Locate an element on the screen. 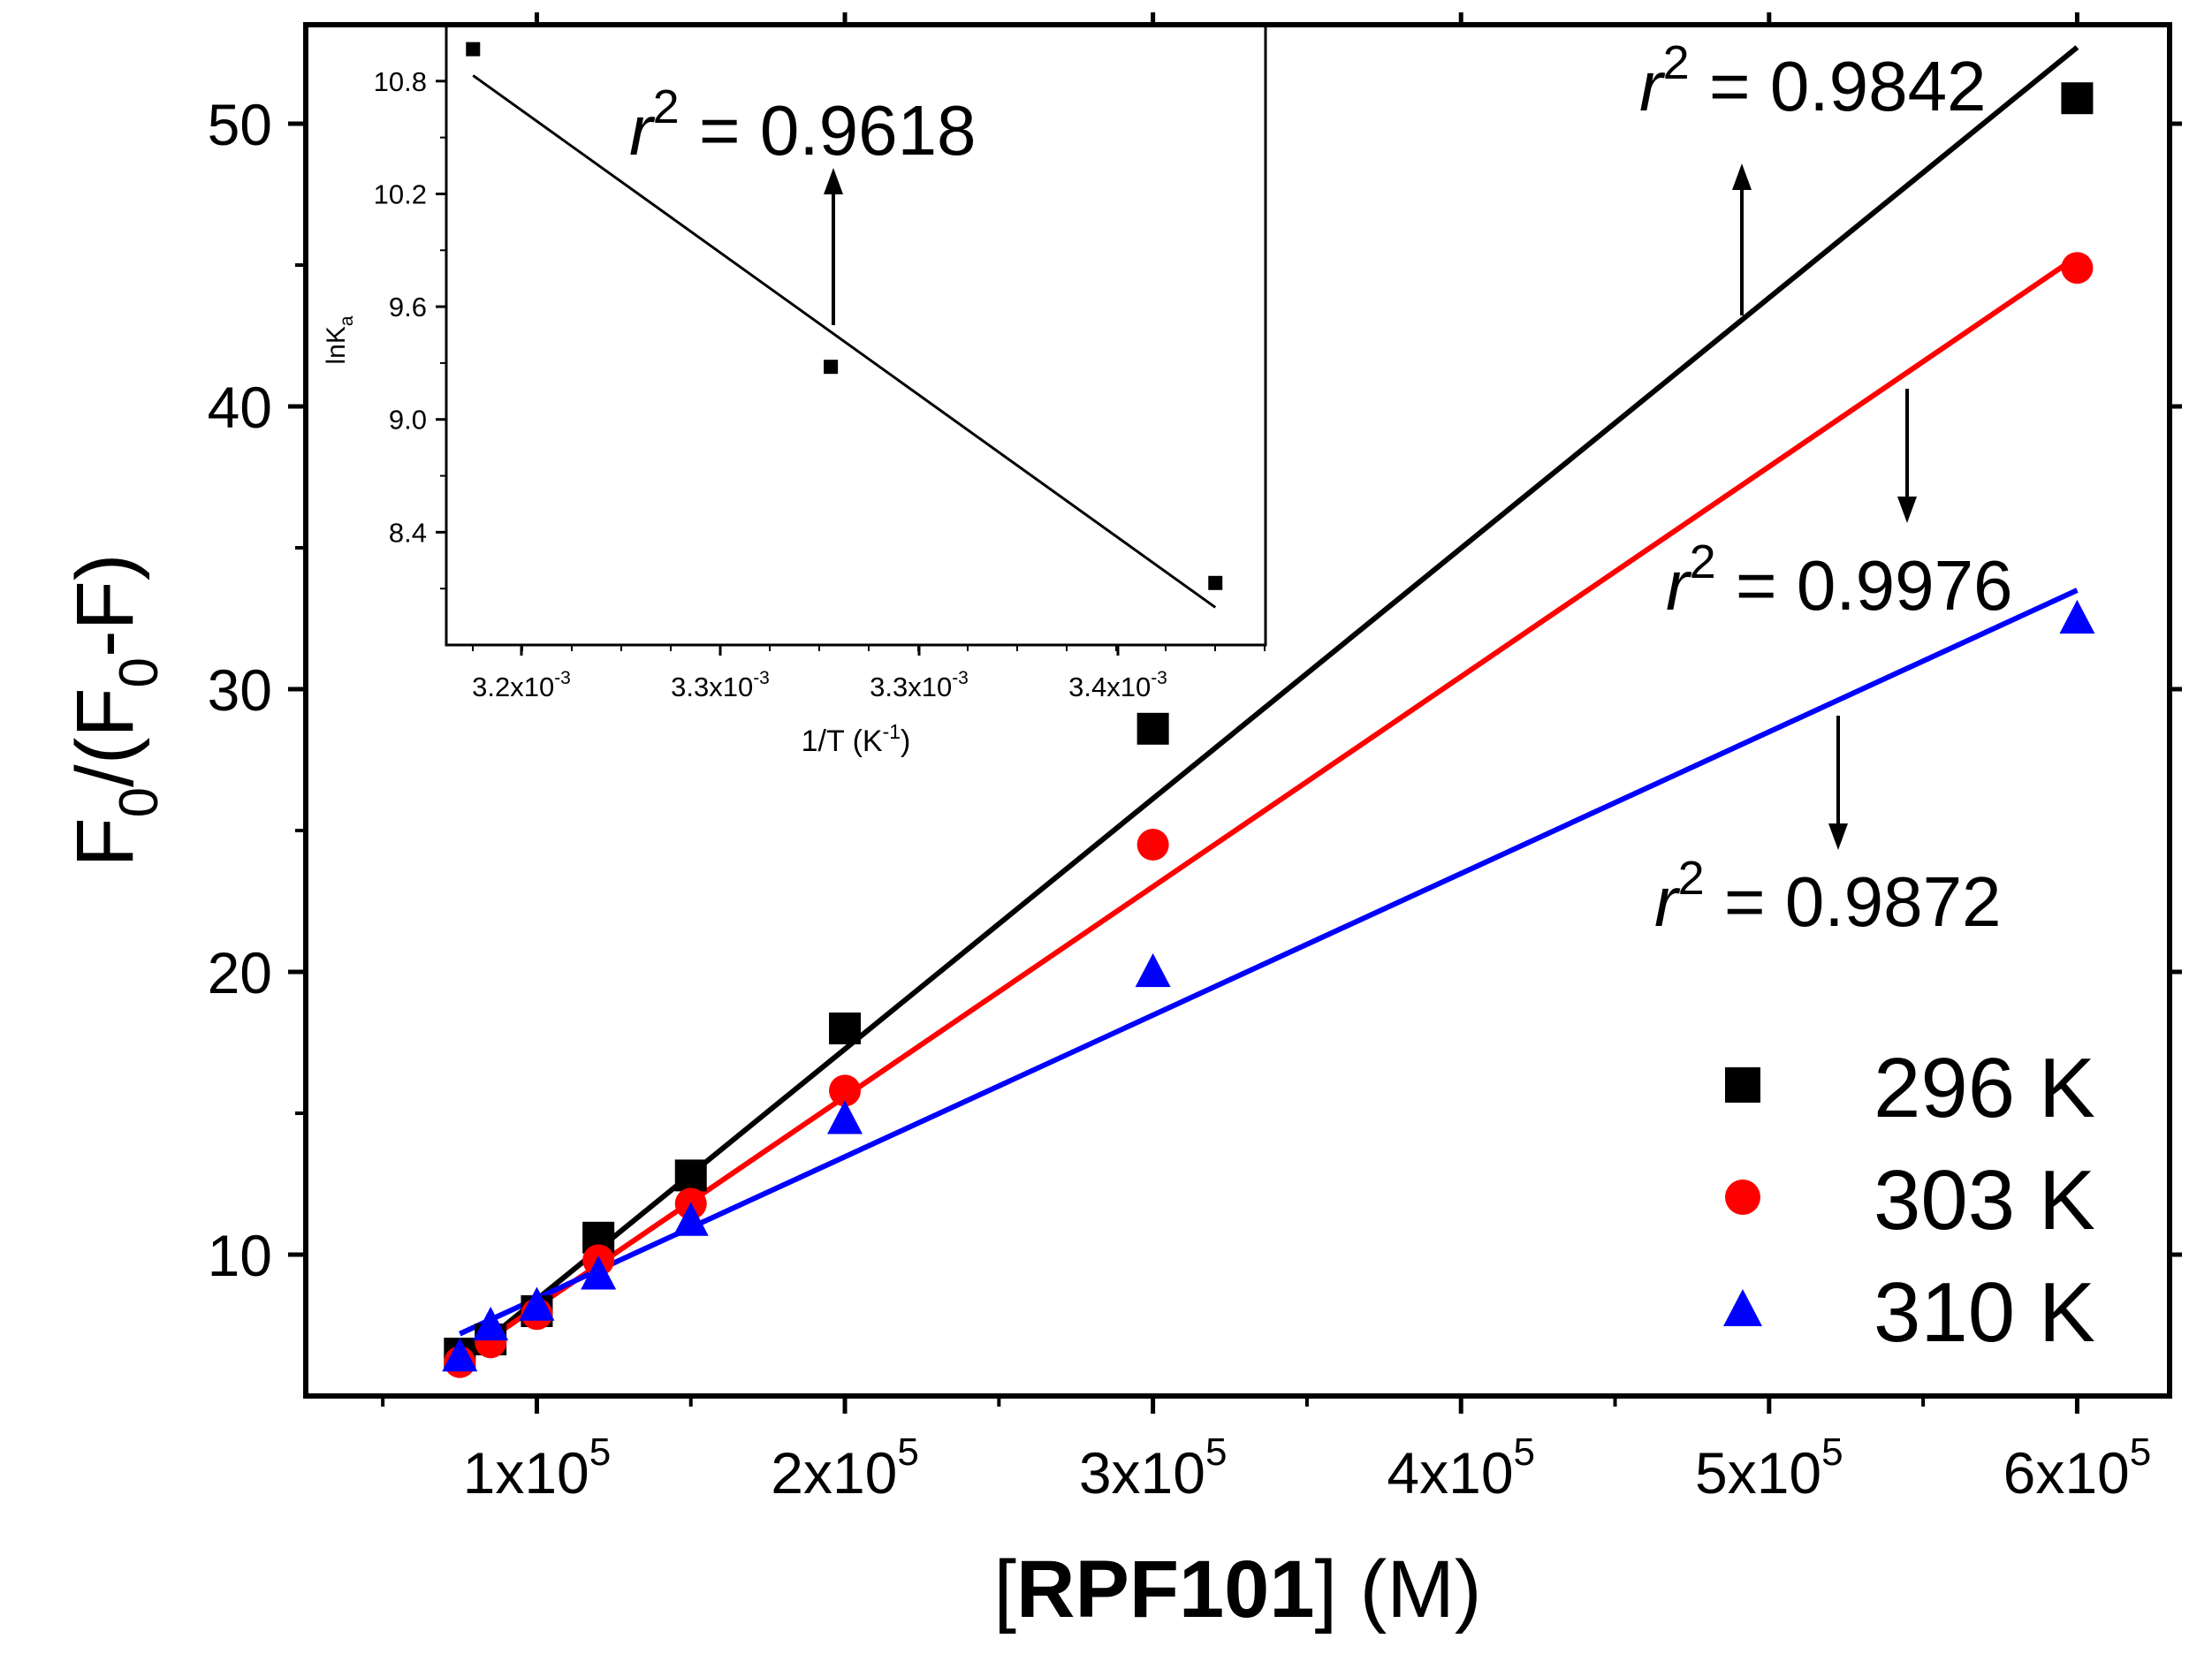 This screenshot has height=1669, width=2212. inset-x-tick-label: 3.4x10⁻³ is located at coordinates (1117, 685).